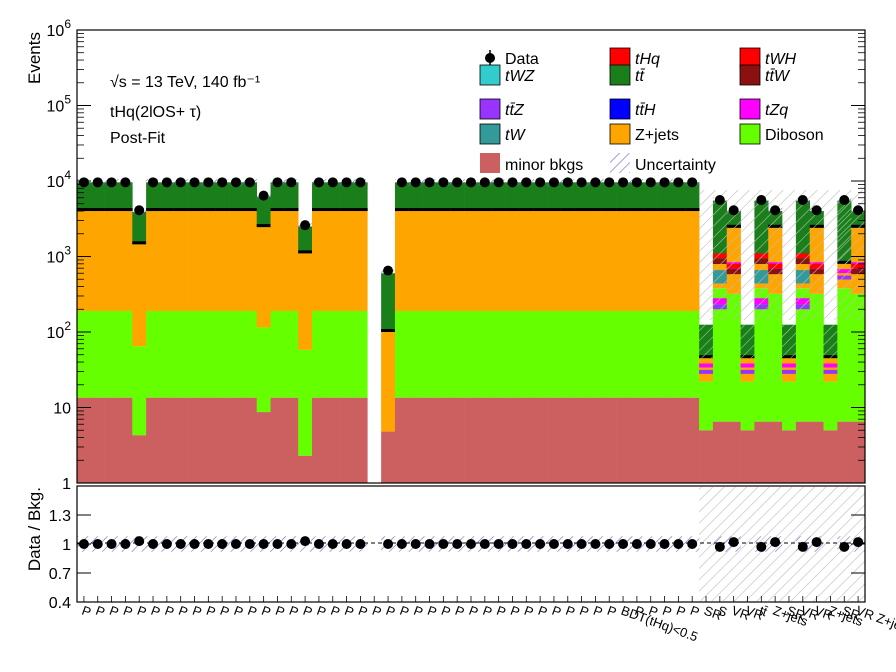 The image size is (896, 672). What do you see at coordinates (59, 28) in the screenshot?
I see `y-tick-label: 106` at bounding box center [59, 28].